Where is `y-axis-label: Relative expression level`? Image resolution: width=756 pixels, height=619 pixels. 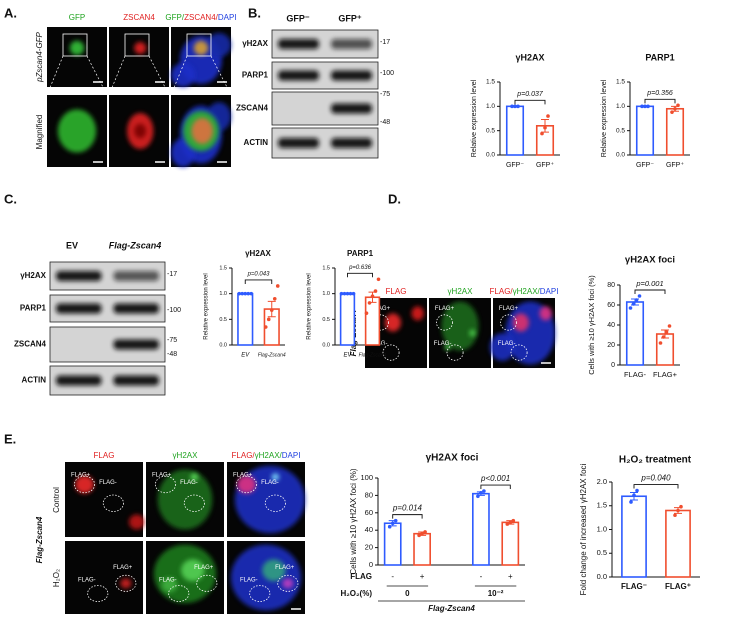 y-axis-label: Relative expression level is located at coordinates (604, 118).